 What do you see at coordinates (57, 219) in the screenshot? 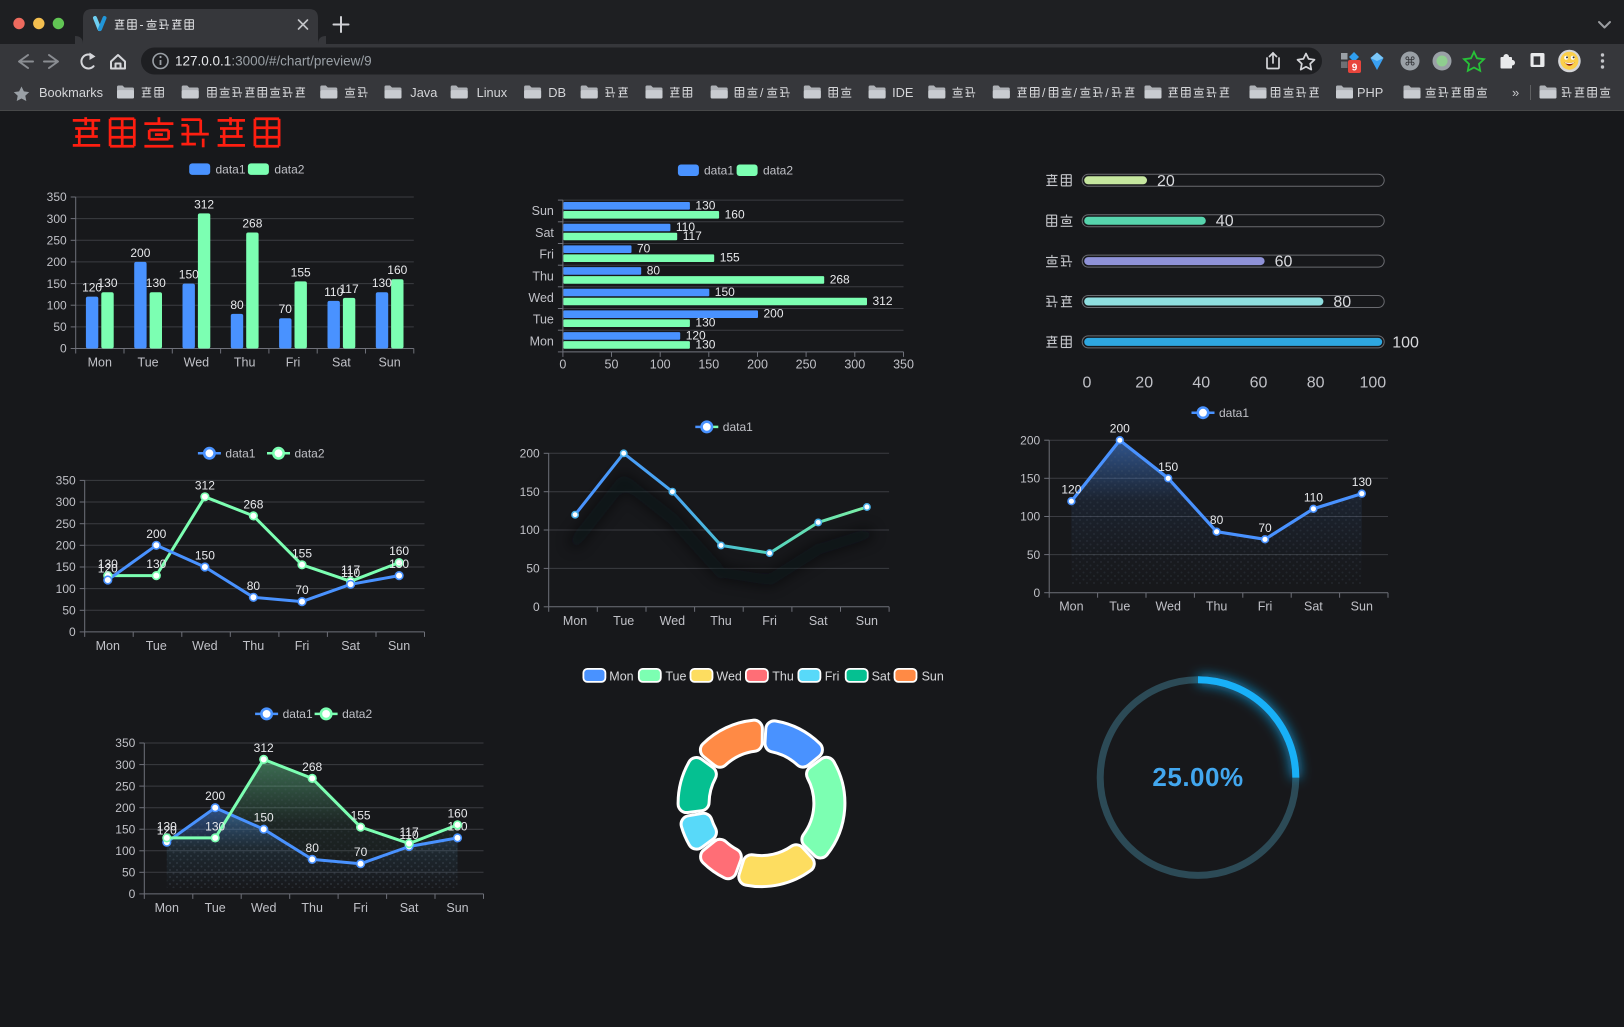
I see `svg-text: 300` at bounding box center [57, 219].